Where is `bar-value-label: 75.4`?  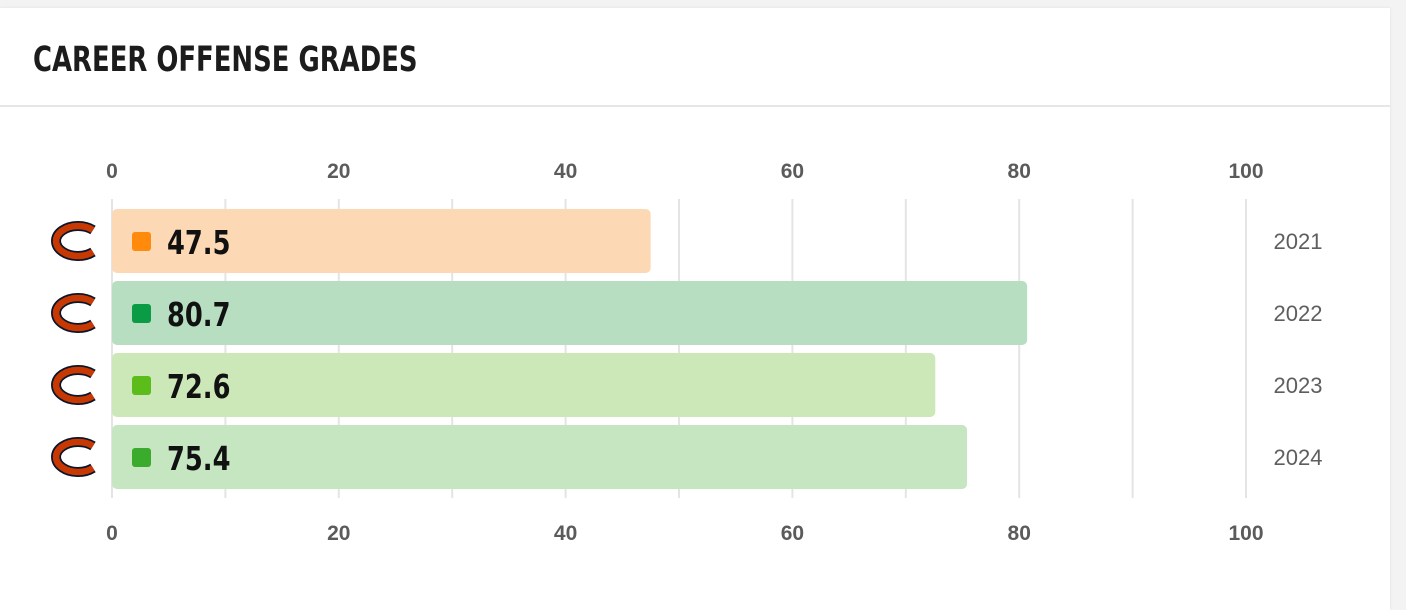
bar-value-label: 75.4 is located at coordinates (198, 459).